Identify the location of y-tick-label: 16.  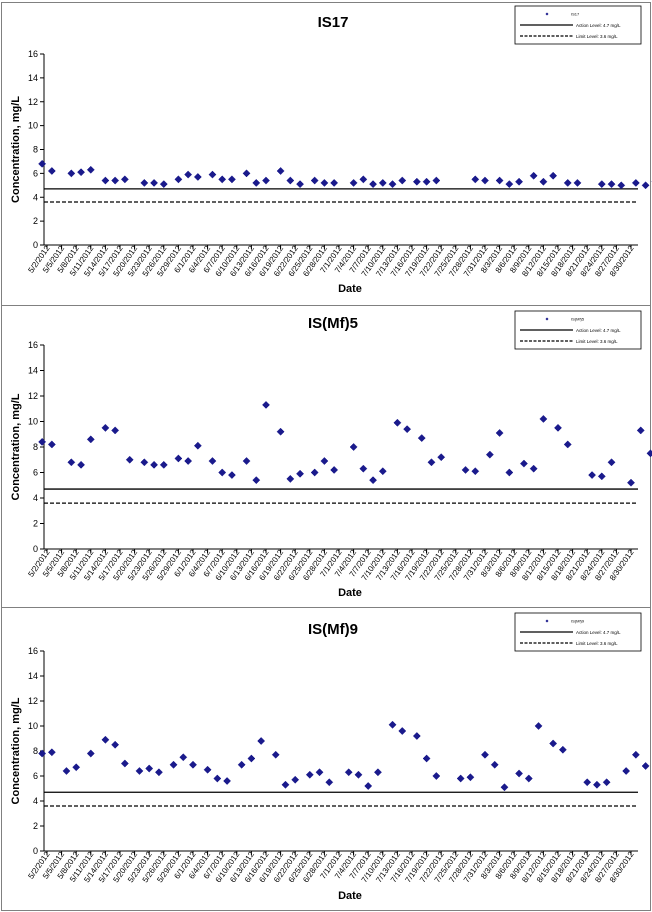
(33, 54).